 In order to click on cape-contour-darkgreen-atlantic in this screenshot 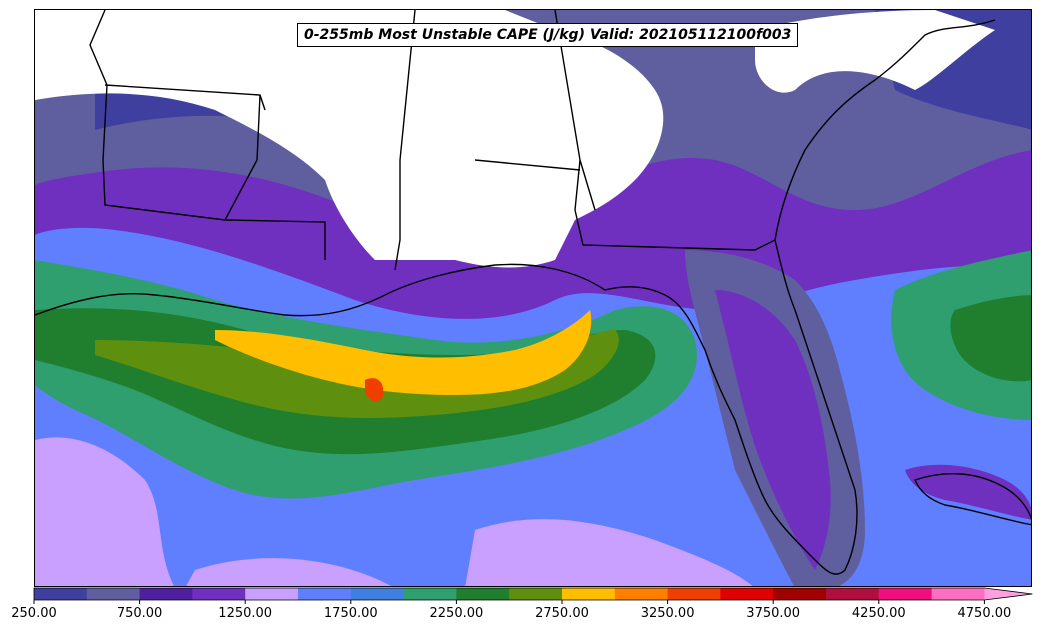, I will do `click(990, 338)`.